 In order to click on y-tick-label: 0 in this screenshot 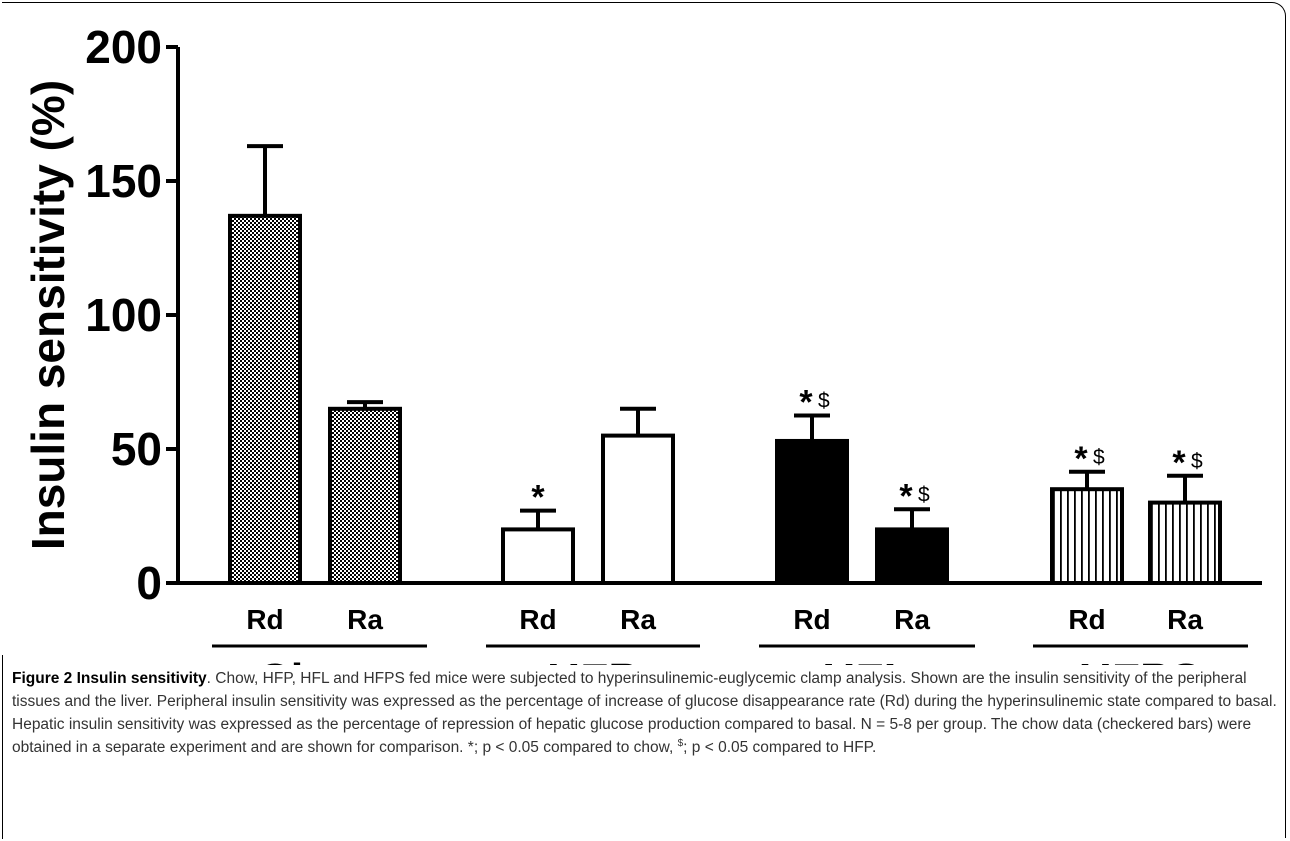, I will do `click(149, 583)`.